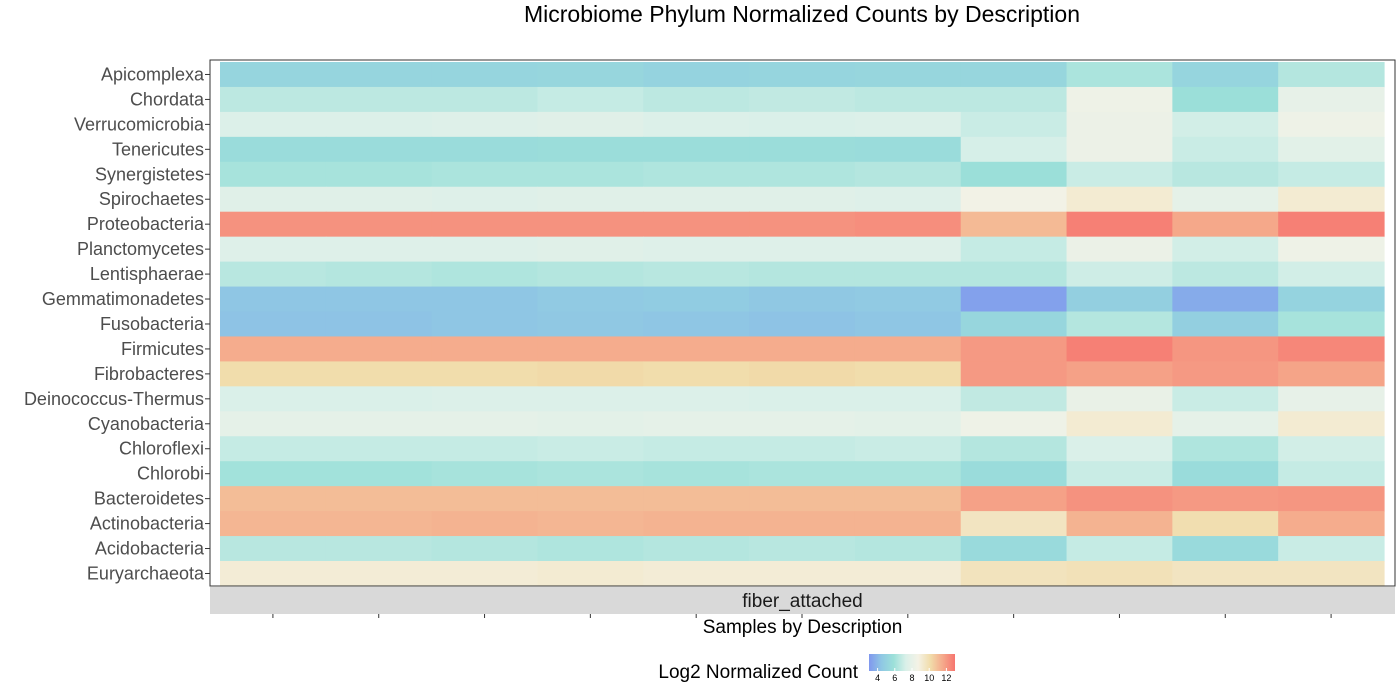  I want to click on x-axis-title: Samples by Description, so click(803, 627).